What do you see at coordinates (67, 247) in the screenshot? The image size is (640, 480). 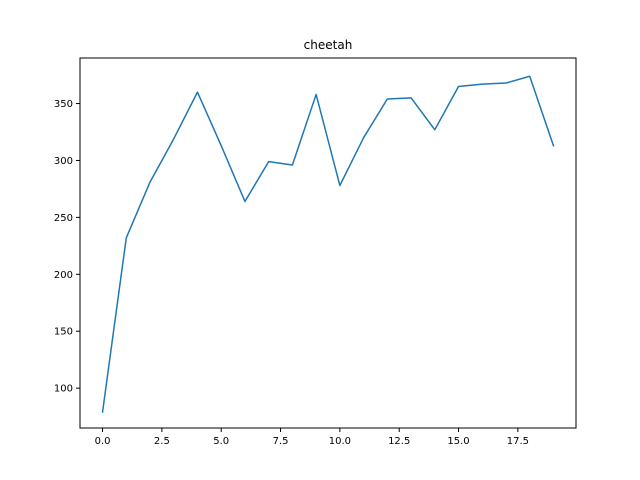 I see `y-axis: 100 150 200 250 300 350` at bounding box center [67, 247].